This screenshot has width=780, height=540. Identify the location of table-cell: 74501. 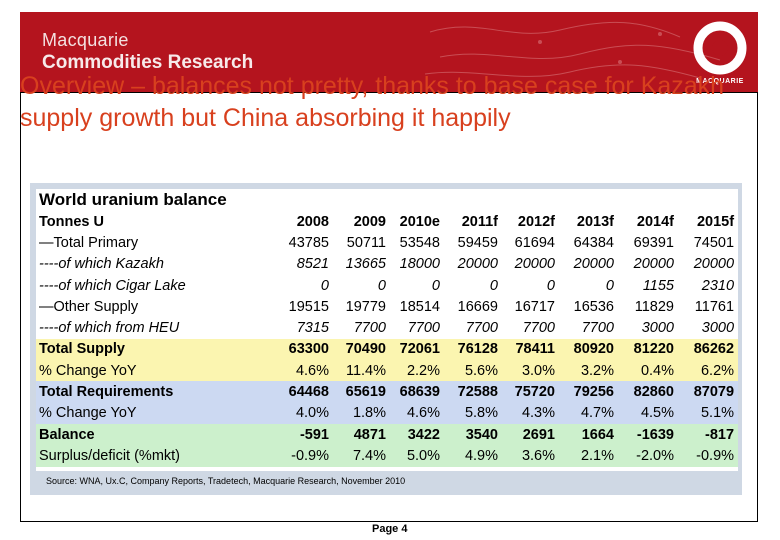
(714, 242).